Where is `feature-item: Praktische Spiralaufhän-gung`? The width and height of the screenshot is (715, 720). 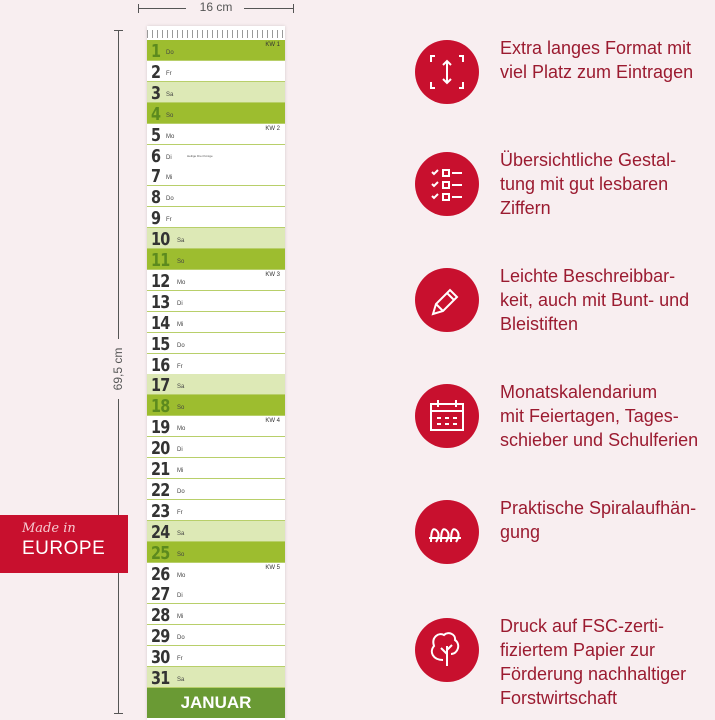 feature-item: Praktische Spiralaufhän-gung is located at coordinates (565, 534).